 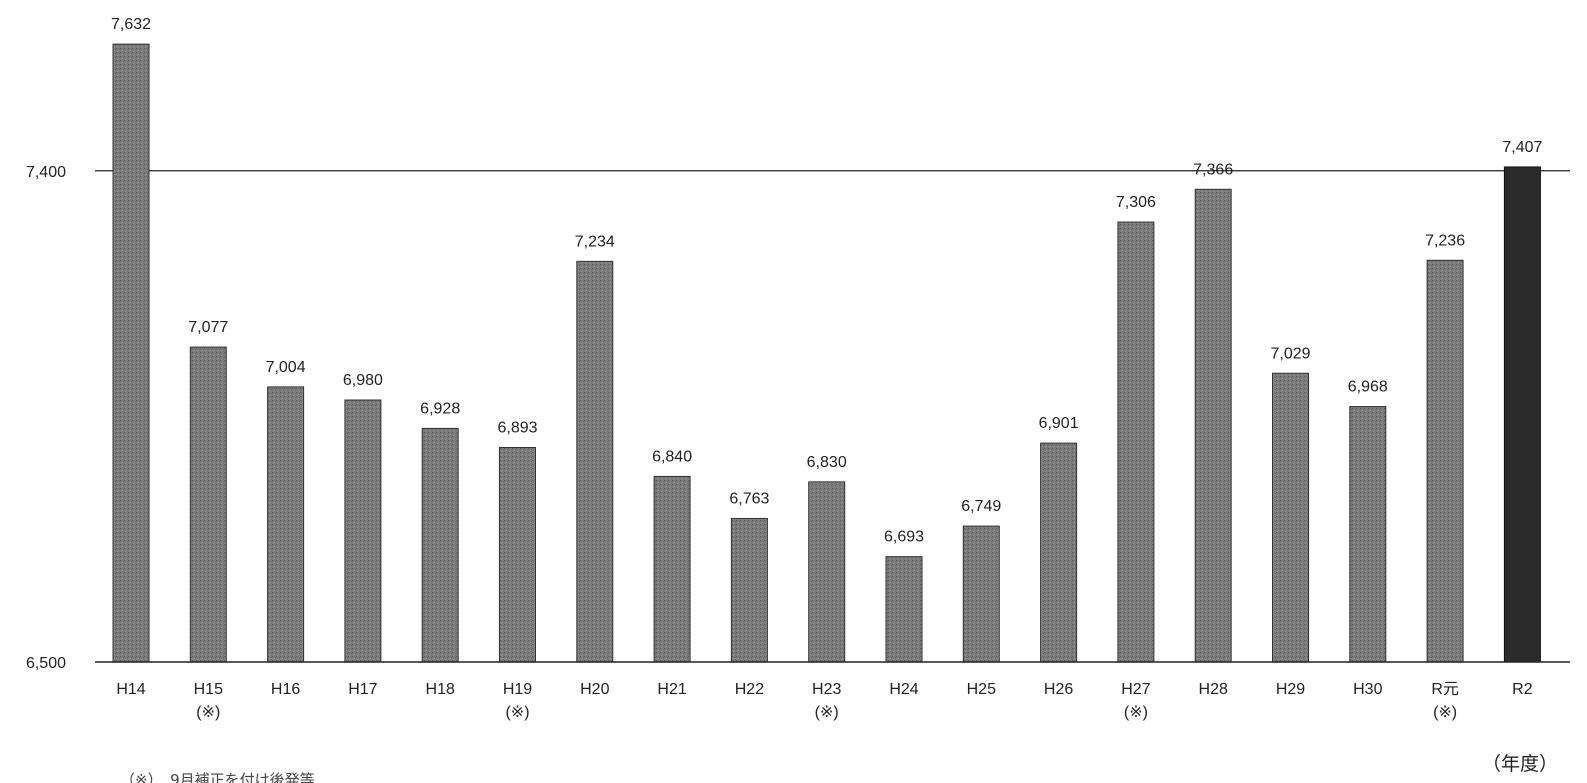 I want to click on value-label: 7,632, so click(x=131, y=24).